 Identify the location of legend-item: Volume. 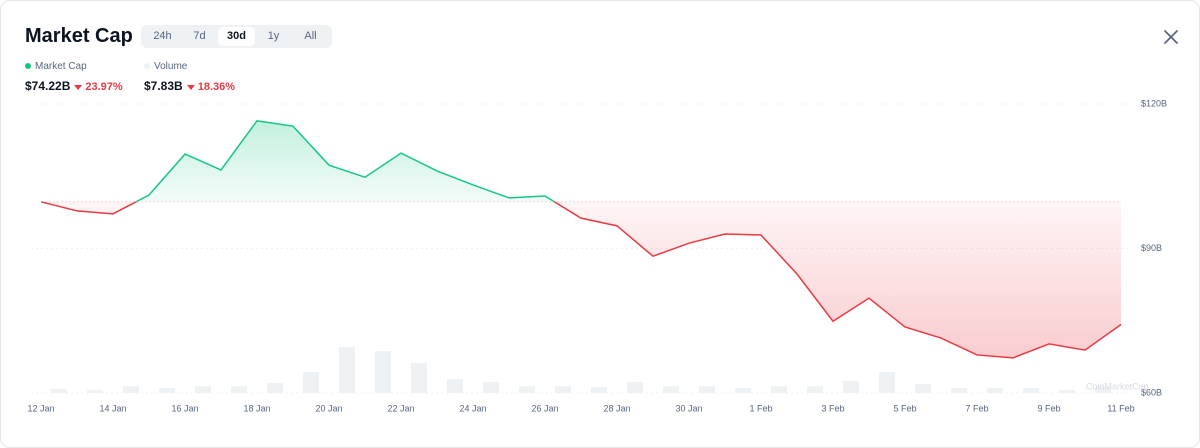
(165, 66).